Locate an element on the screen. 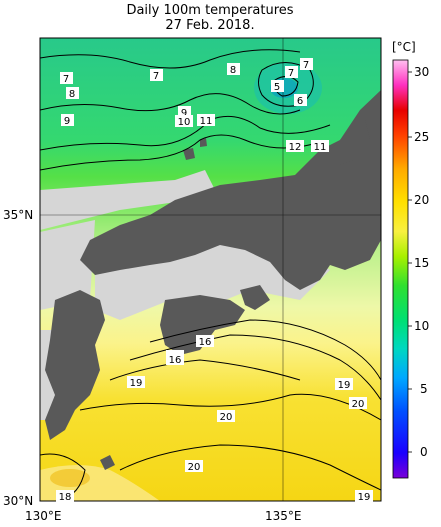 This screenshot has width=441, height=527. oki-island-small is located at coordinates (203, 142).